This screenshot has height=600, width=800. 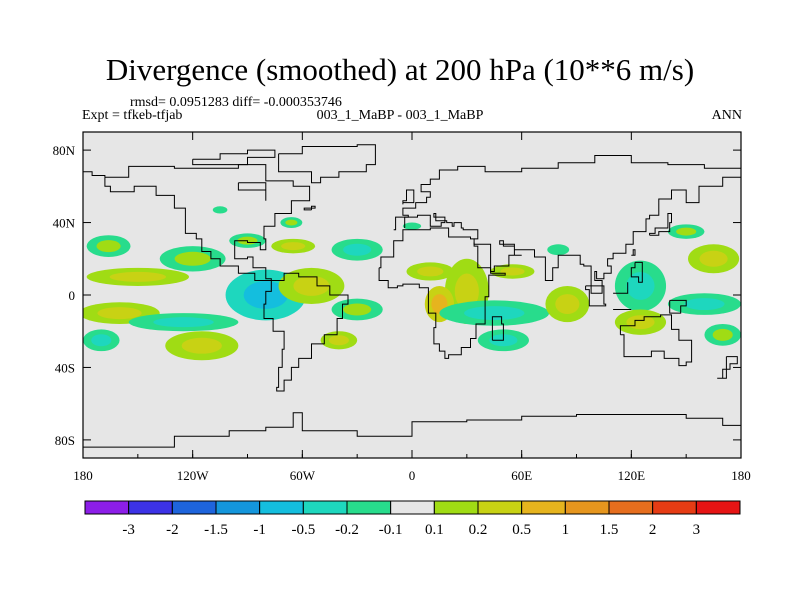 What do you see at coordinates (72, 295) in the screenshot?
I see `y-tick-label: 0` at bounding box center [72, 295].